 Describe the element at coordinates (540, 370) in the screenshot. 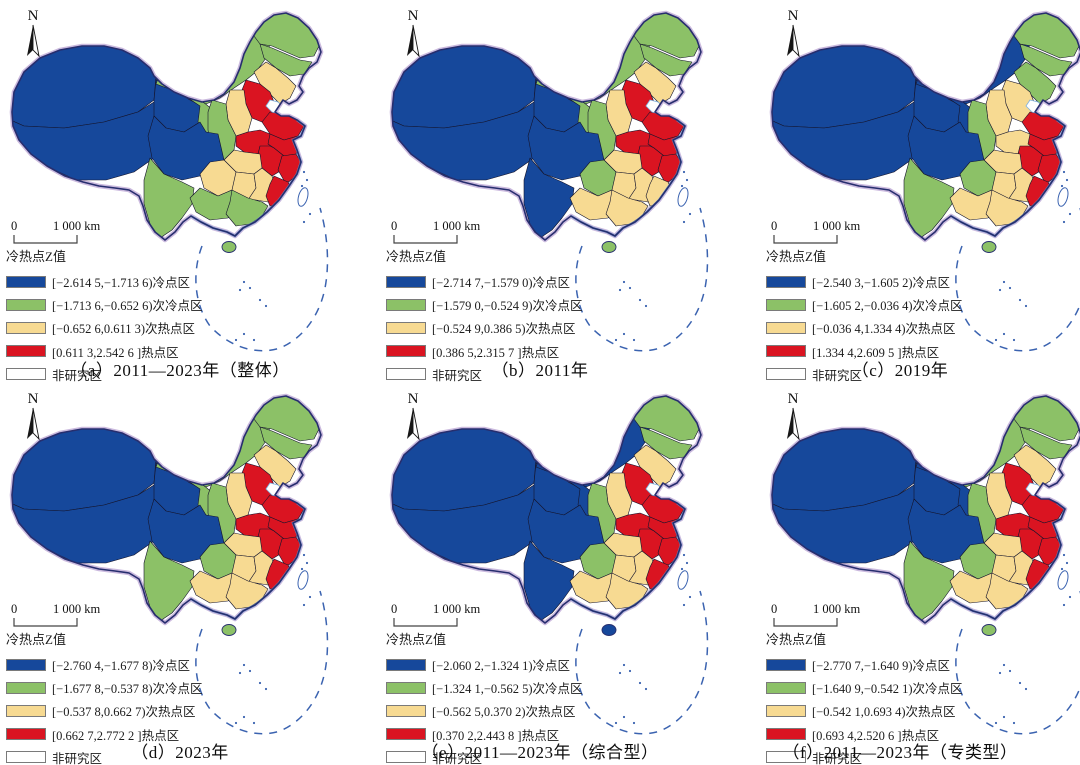

I see `panel-caption-b: （b）2011年` at that location.